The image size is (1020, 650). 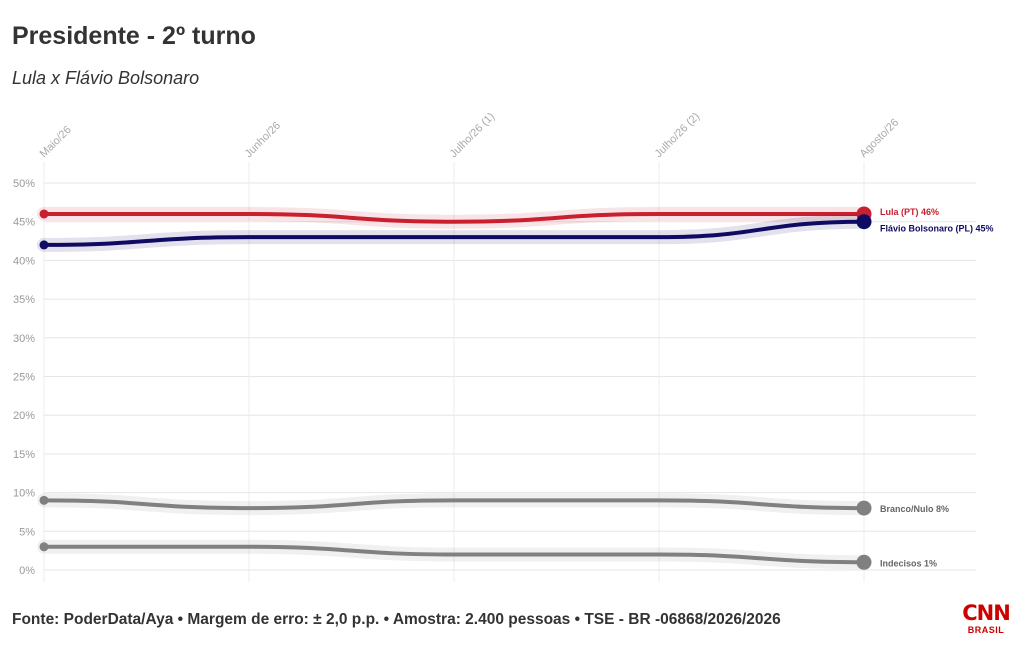 What do you see at coordinates (263, 140) in the screenshot?
I see `x-tick-label: Junho/26` at bounding box center [263, 140].